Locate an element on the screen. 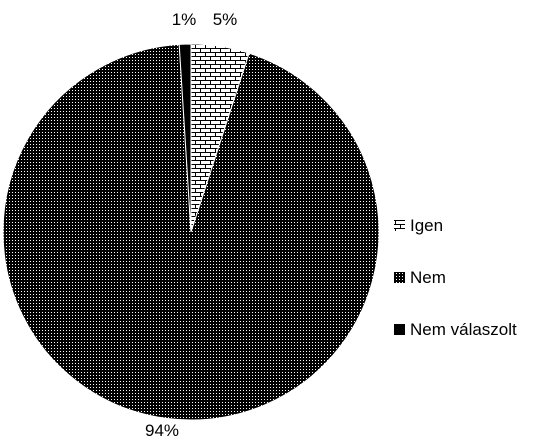  legend-label-igen: Igen is located at coordinates (426, 225).